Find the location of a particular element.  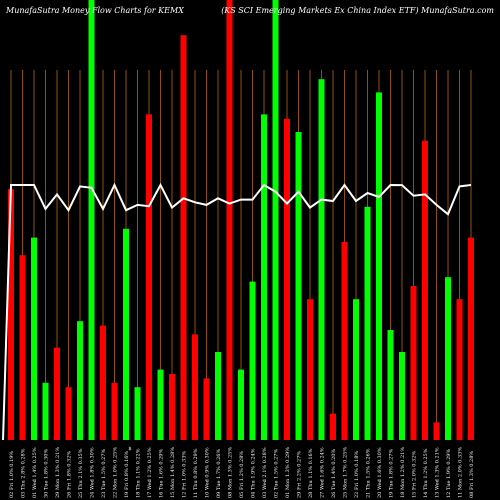

x-tick-label: 13 Wed 1.3% 0.21% is located at coordinates (438, 472).